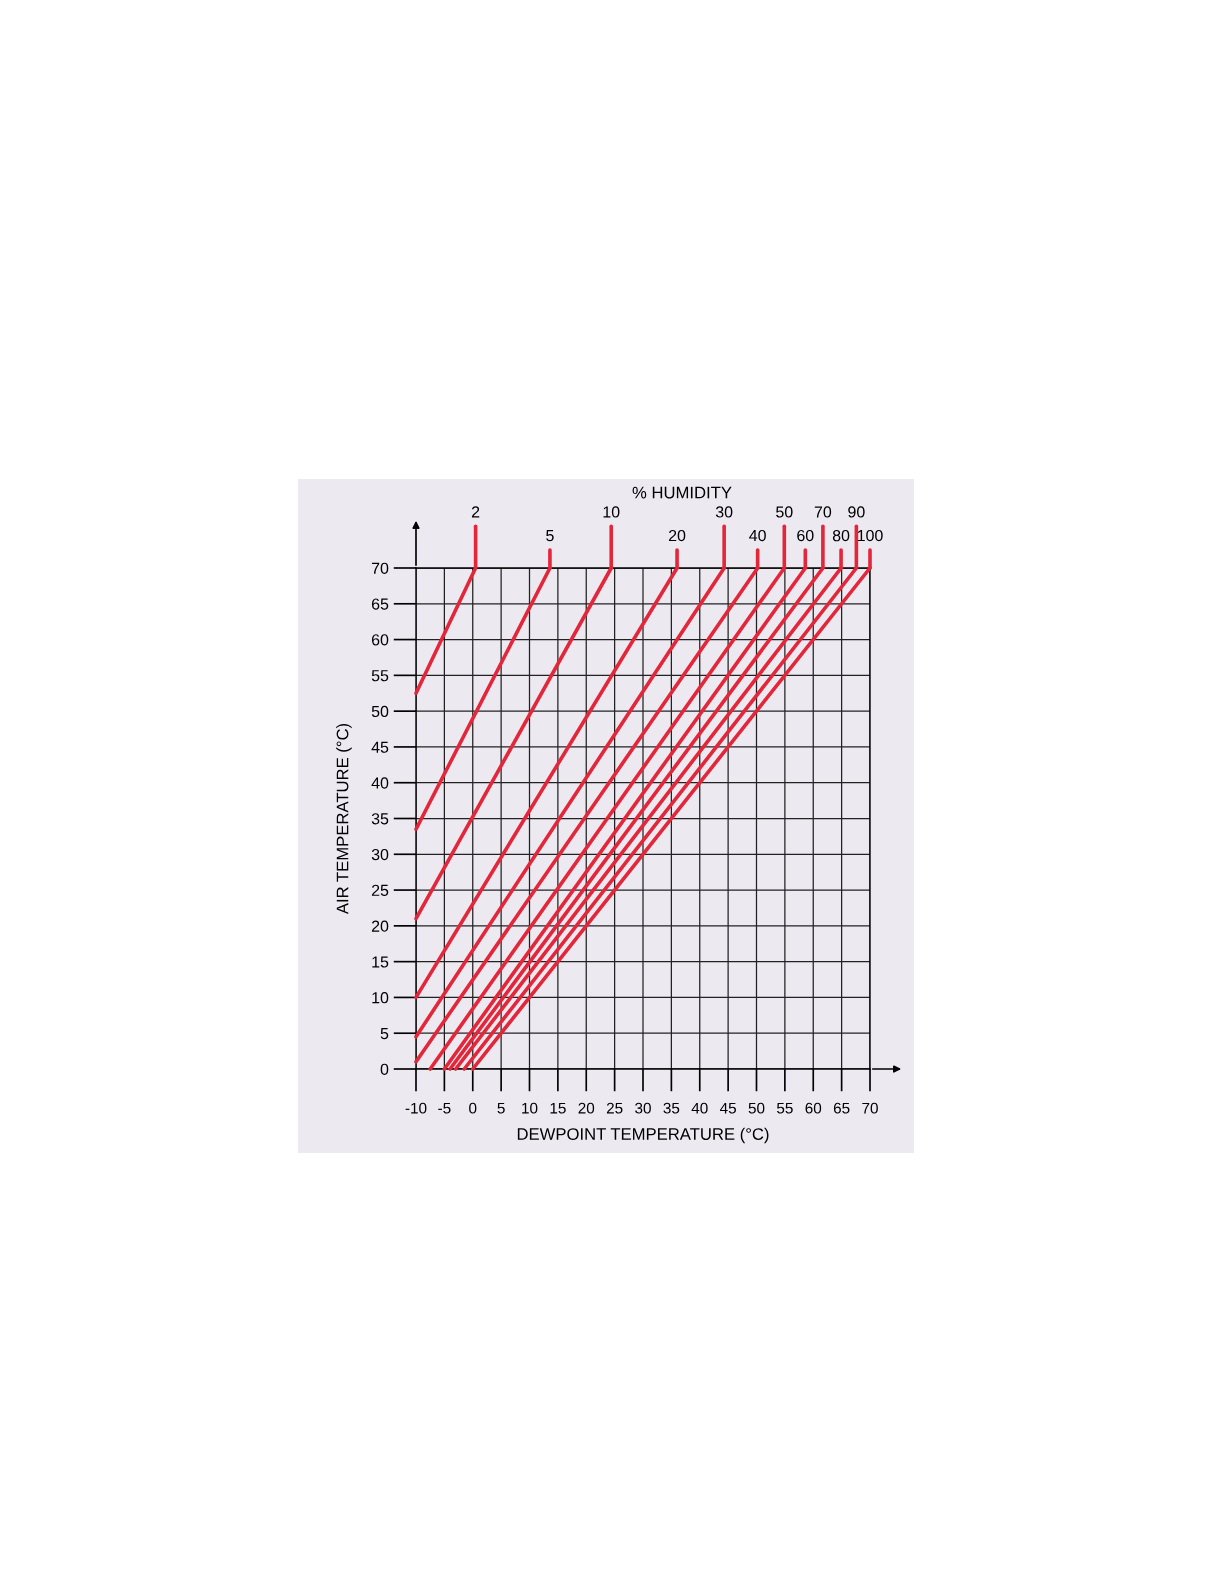  Describe the element at coordinates (416, 1108) in the screenshot. I see `x-tick-label: -10` at that location.